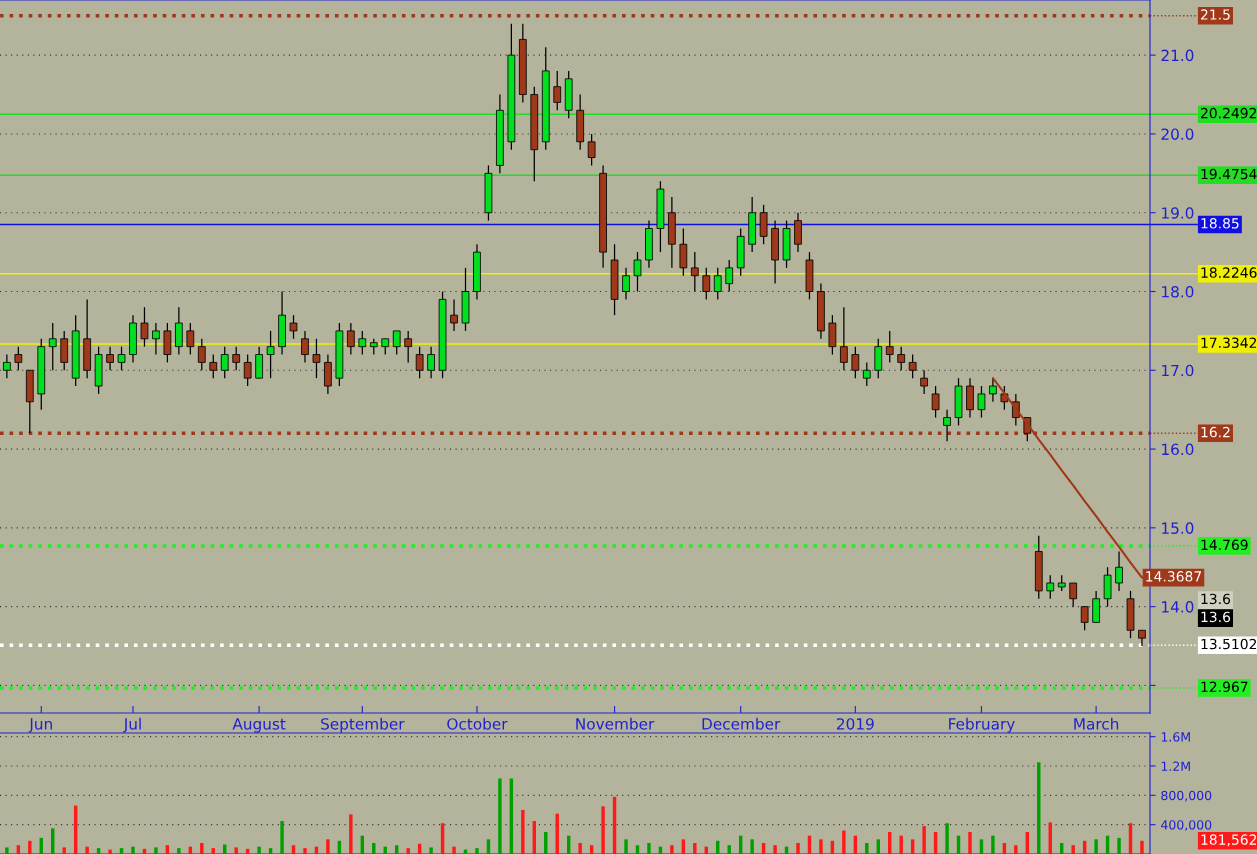 This screenshot has height=854, width=1257. I want to click on y-tick-label: 20.0, so click(1177, 134).